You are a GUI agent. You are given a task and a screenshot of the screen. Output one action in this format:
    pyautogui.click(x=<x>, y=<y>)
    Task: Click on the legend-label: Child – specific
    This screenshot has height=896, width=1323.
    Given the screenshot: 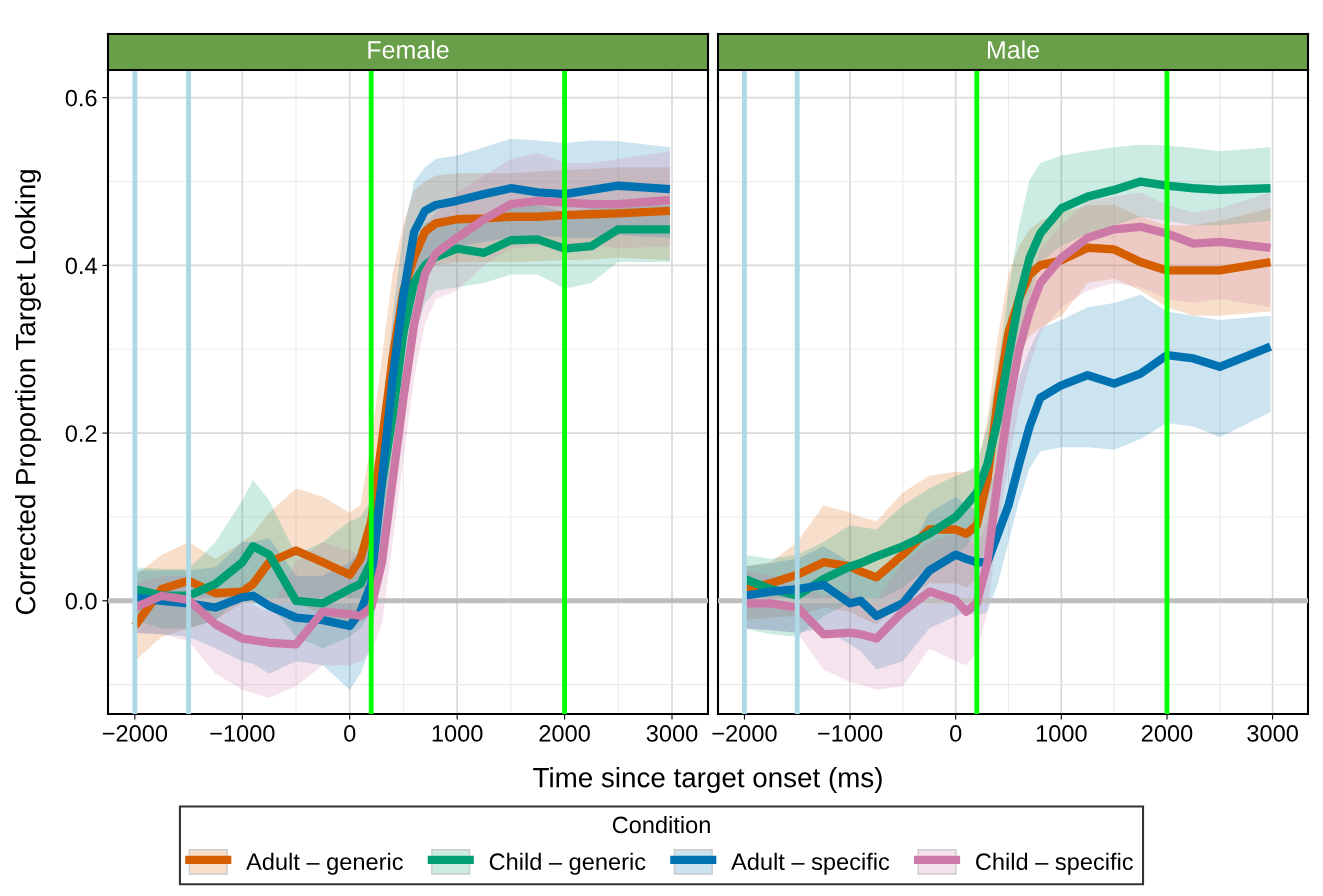 What is the action you would take?
    pyautogui.click(x=1054, y=863)
    